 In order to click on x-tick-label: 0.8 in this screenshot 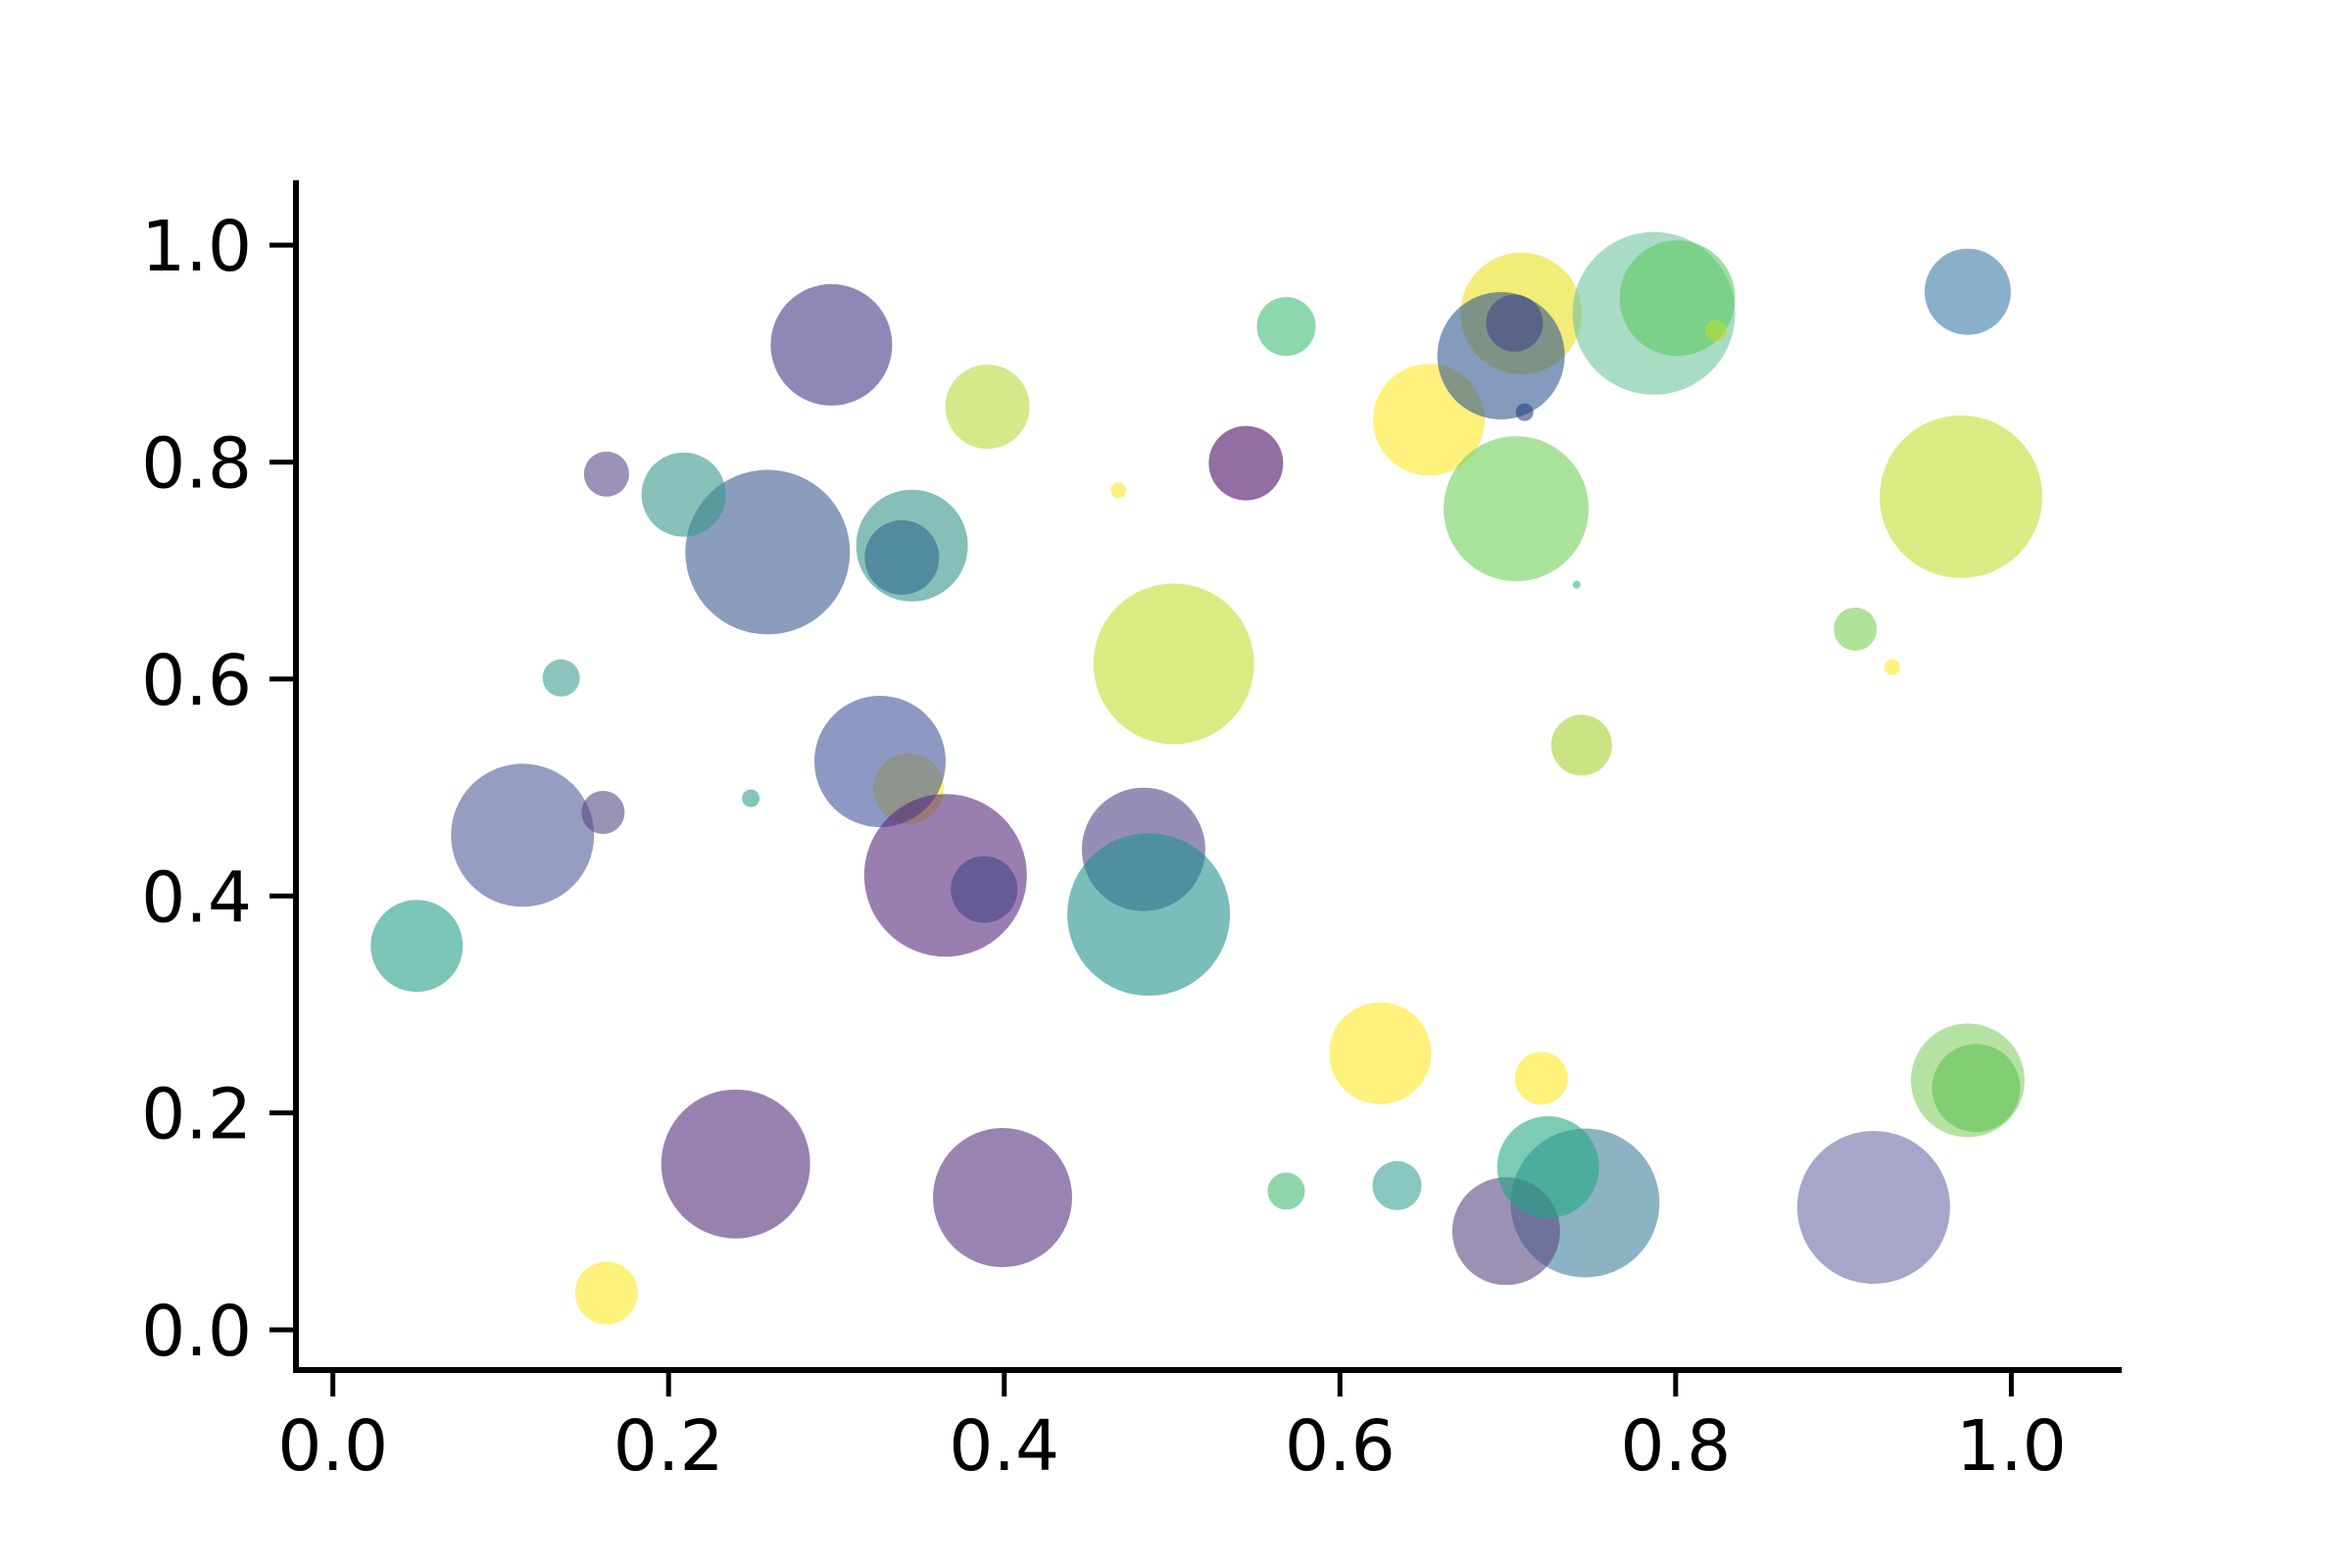, I will do `click(1675, 1446)`.